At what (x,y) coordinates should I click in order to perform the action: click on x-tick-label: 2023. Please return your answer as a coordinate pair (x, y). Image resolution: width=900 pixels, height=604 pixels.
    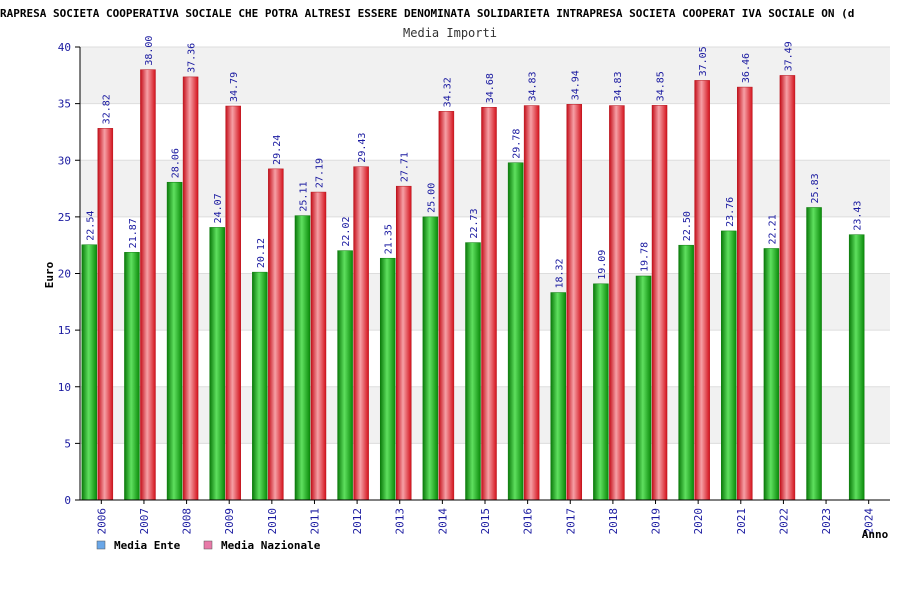
    Looking at the image, I should click on (826, 521).